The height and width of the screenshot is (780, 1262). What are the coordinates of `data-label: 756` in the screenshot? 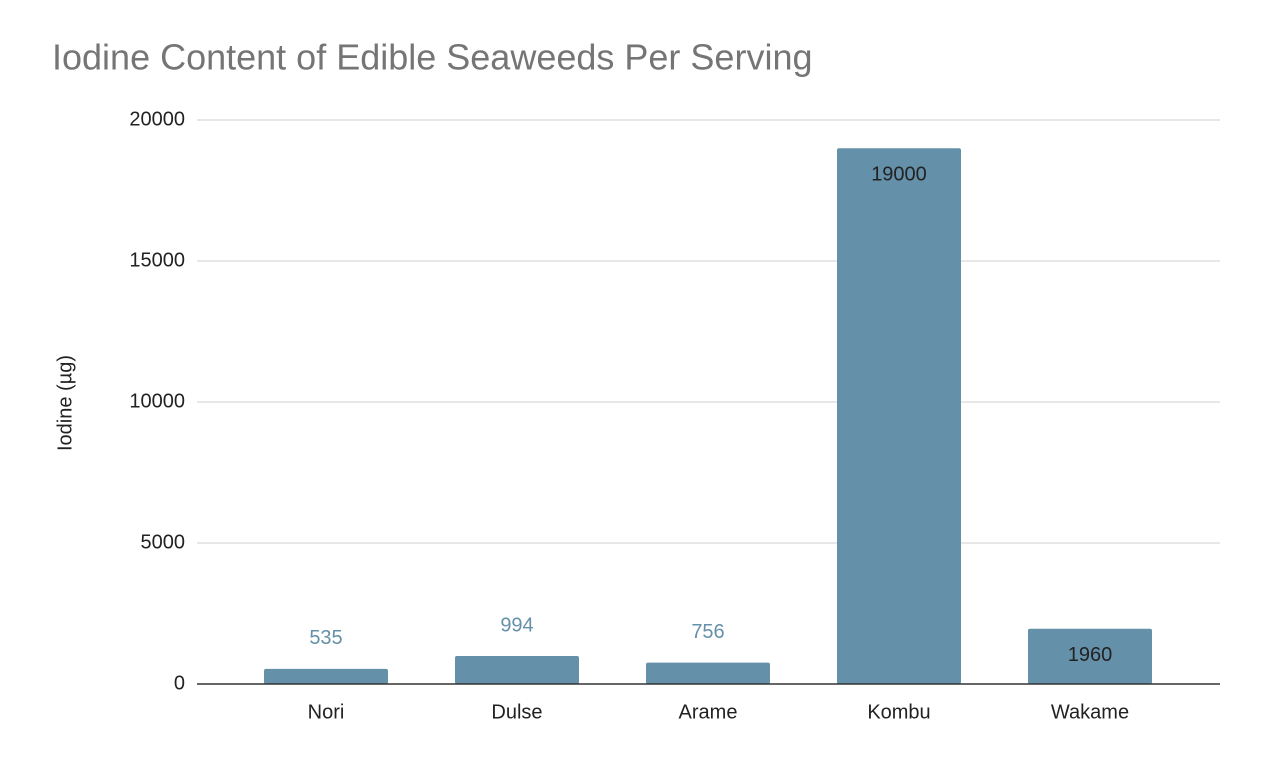 It's located at (707, 632).